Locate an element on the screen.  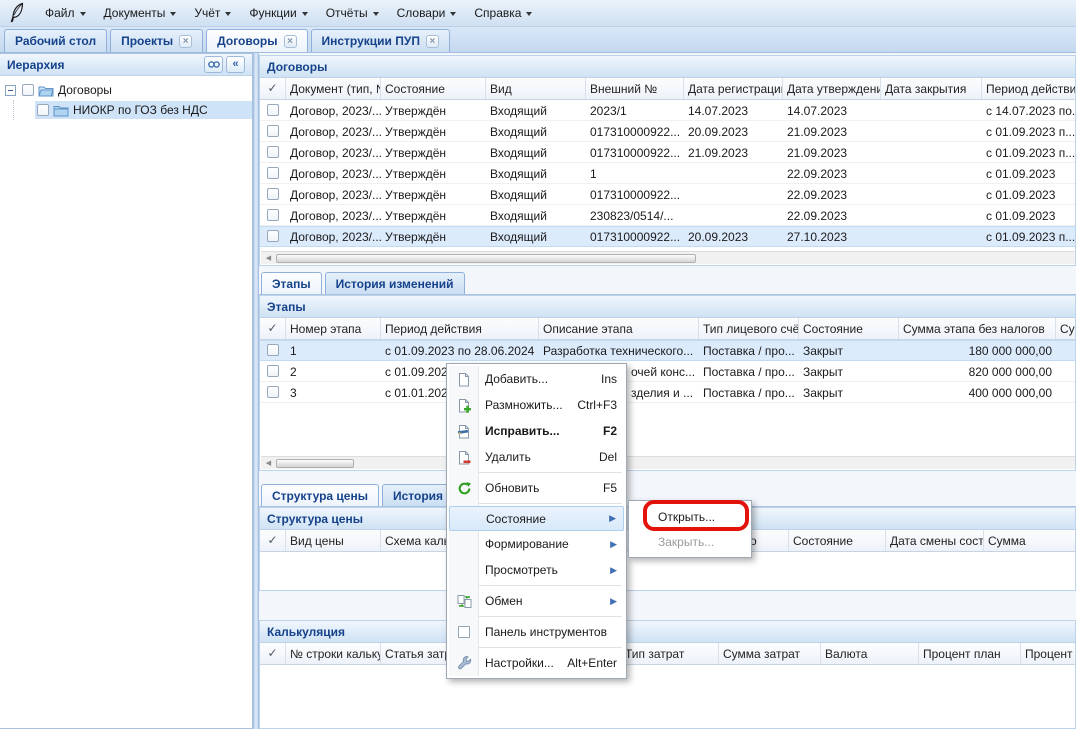
sidebar-splitter is located at coordinates (256, 391).